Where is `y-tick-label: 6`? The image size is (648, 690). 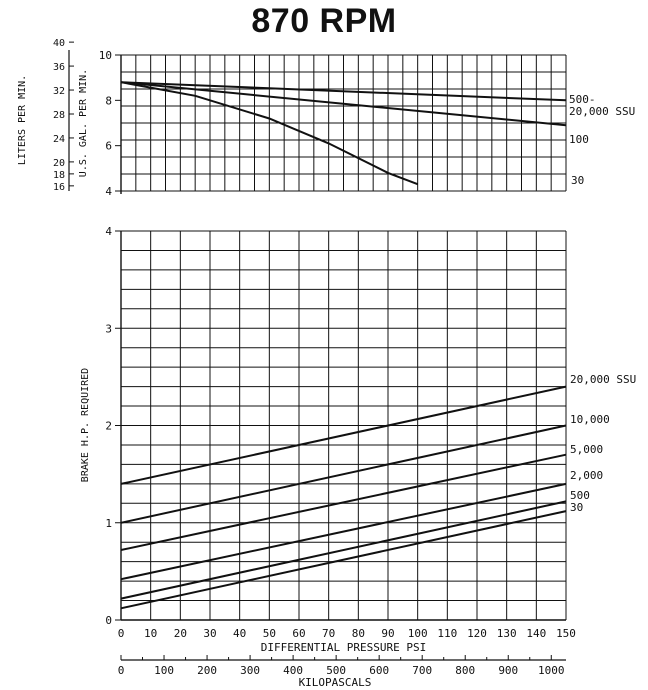 y-tick-label: 6 is located at coordinates (108, 146).